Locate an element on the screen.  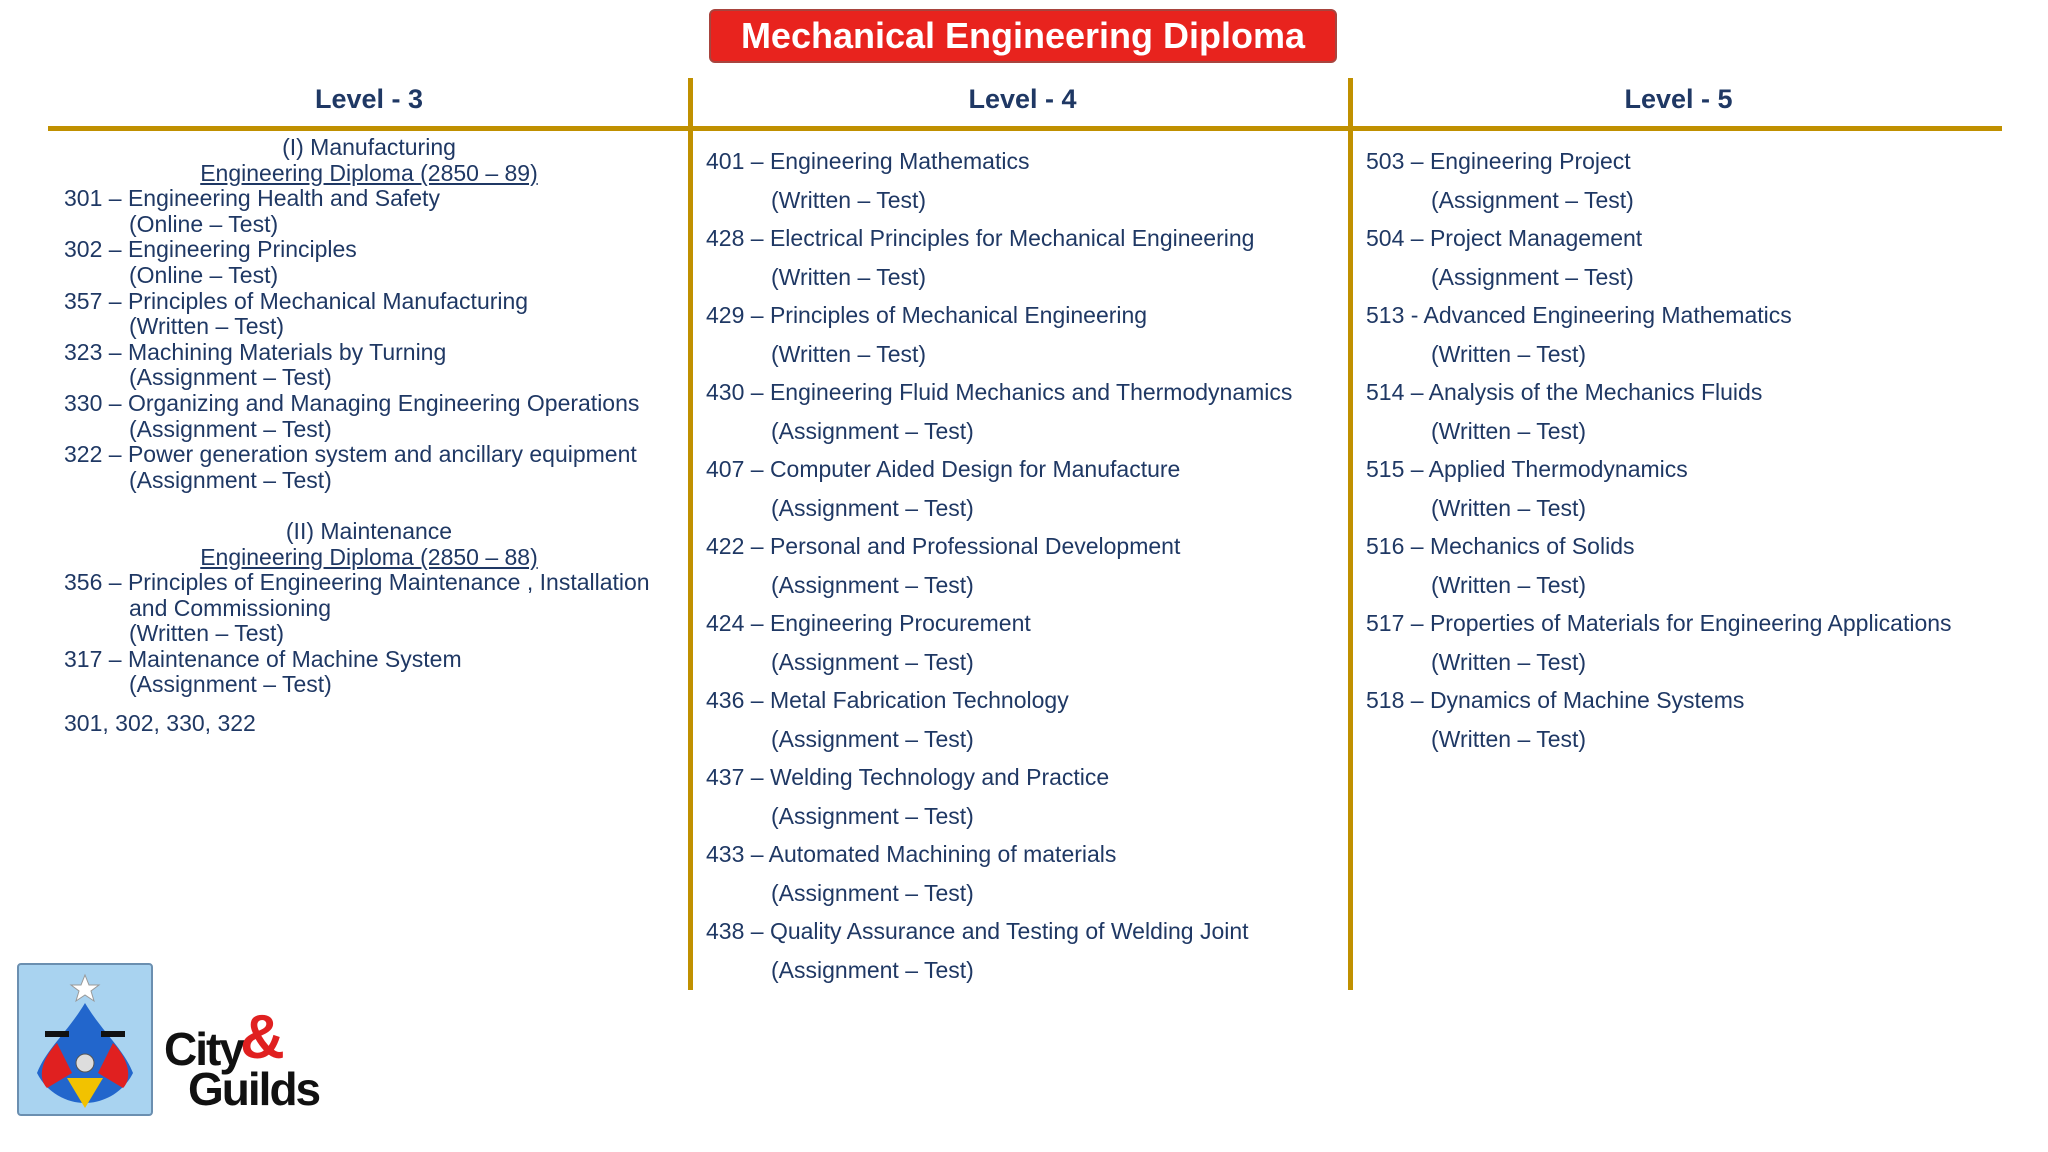
section-title: (II) Maintenance is located at coordinates (369, 530).